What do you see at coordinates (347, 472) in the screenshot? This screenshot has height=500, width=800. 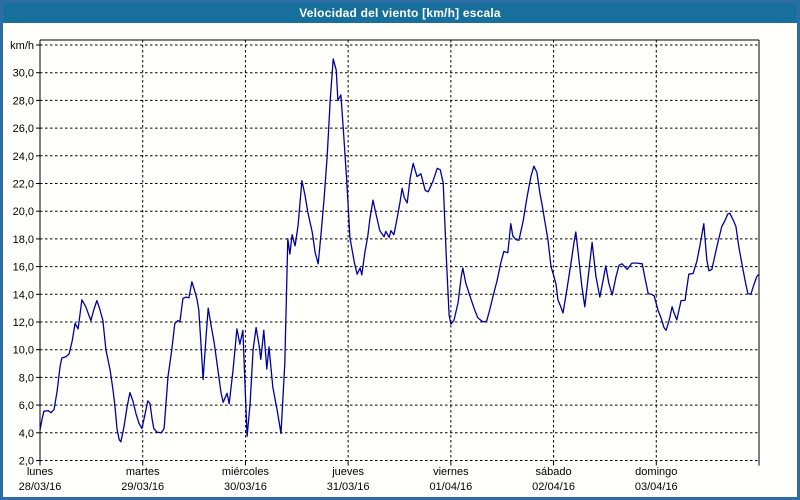 I see `svg-text: jueves` at bounding box center [347, 472].